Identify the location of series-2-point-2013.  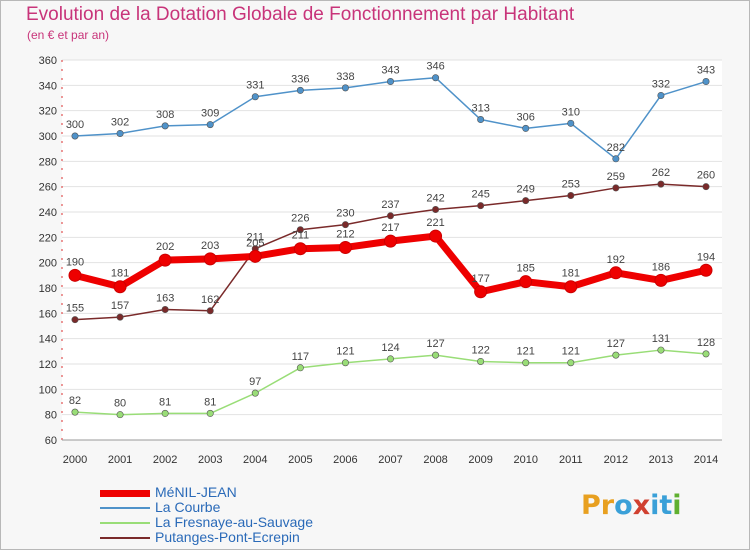
(661, 350).